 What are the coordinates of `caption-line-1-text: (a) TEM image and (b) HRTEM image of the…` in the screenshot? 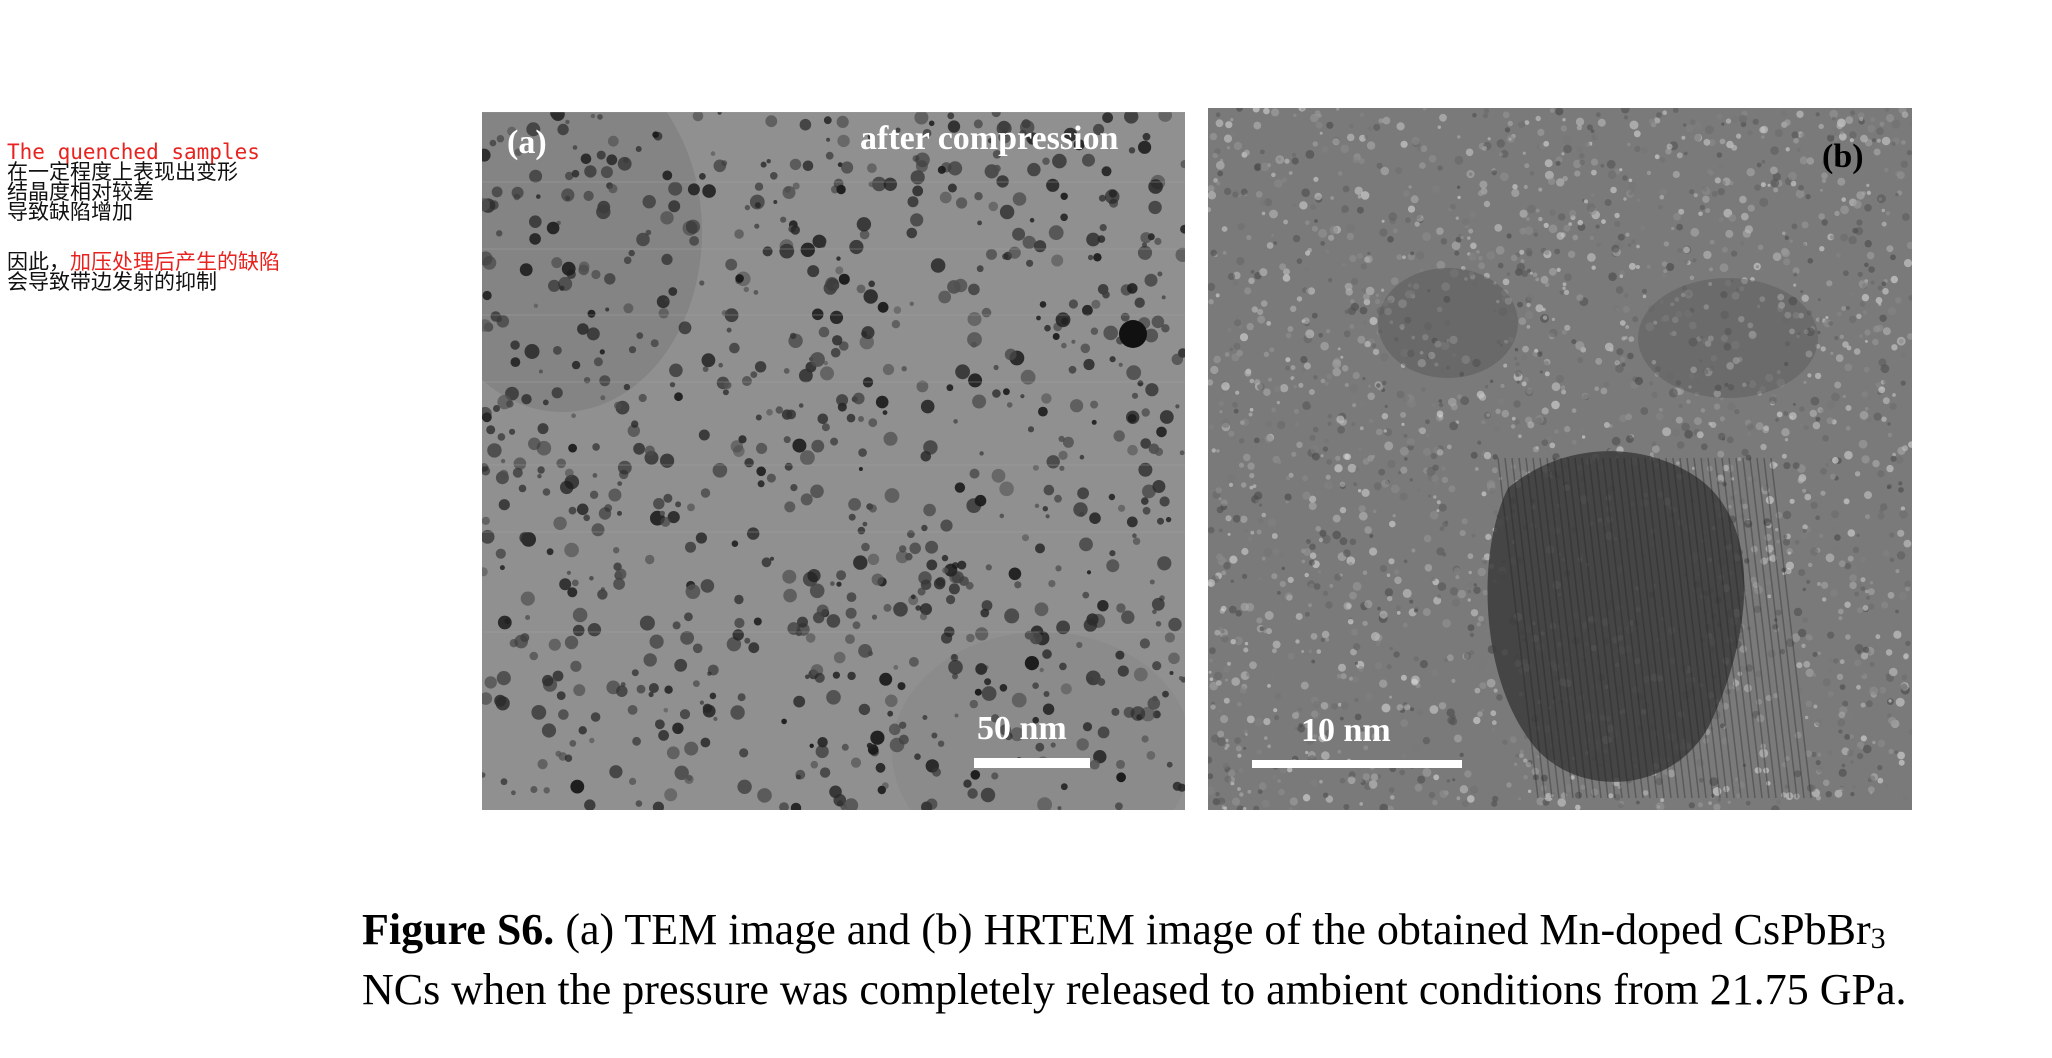 It's located at (1212, 929).